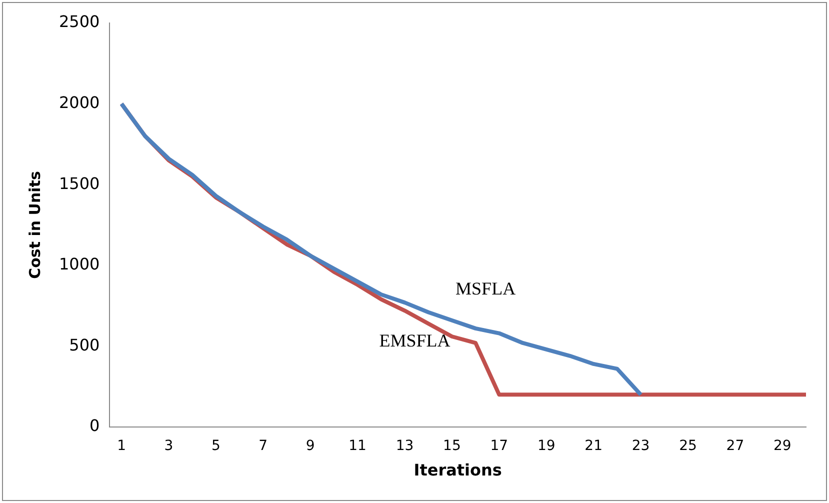  Describe the element at coordinates (452, 446) in the screenshot. I see `x-tick-label: 15` at that location.